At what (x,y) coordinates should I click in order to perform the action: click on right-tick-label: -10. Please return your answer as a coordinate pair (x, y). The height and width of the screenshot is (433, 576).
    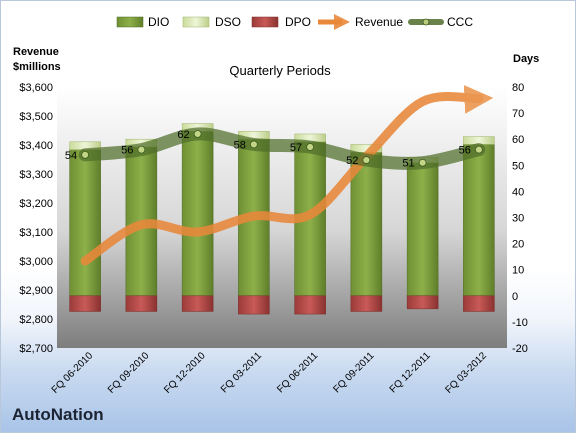
    Looking at the image, I should click on (520, 323).